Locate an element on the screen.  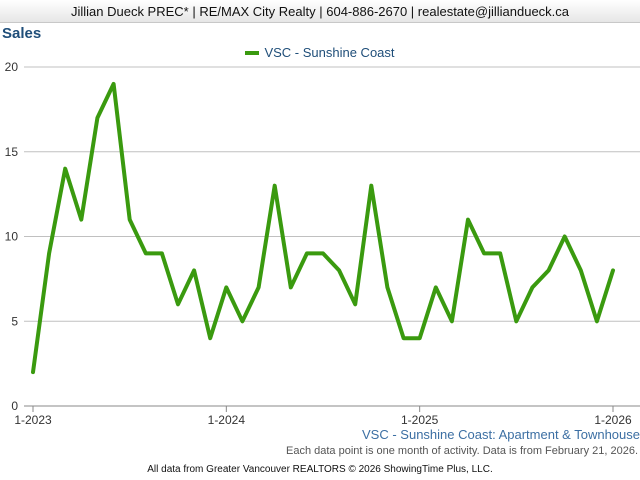
legend-label: VSC - Sunshine Coast is located at coordinates (329, 52).